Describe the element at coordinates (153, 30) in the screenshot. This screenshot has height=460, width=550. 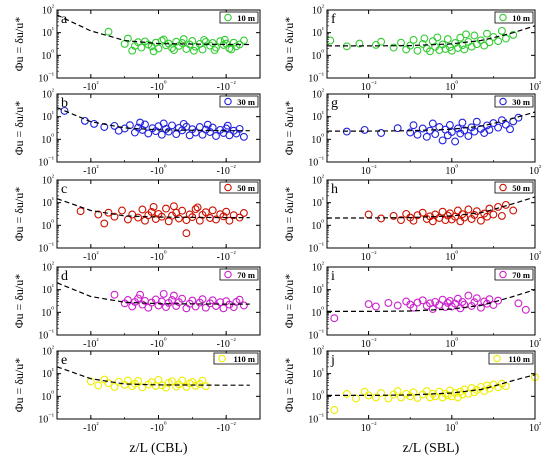
I see `fit-curve` at that location.